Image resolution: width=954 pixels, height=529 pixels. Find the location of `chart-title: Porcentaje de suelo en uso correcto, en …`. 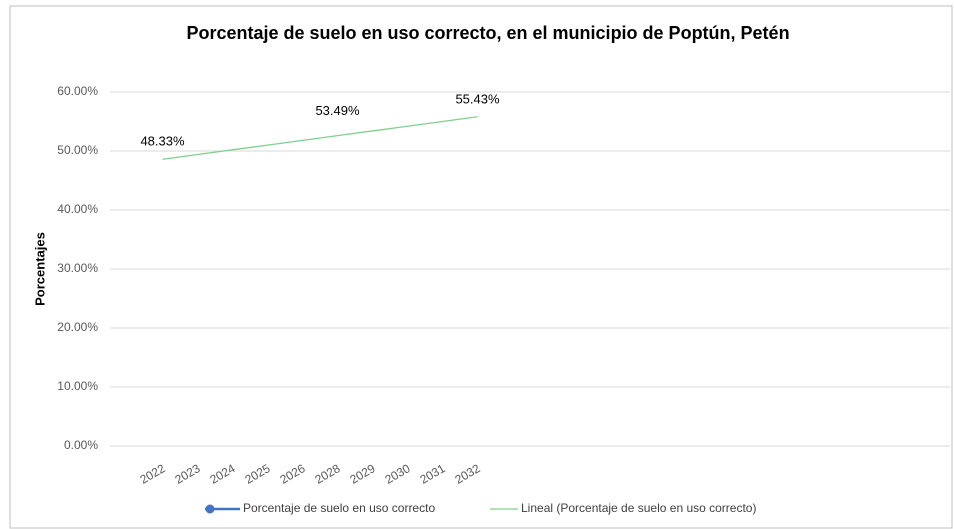

chart-title: Porcentaje de suelo en uso correcto, en … is located at coordinates (487, 33).